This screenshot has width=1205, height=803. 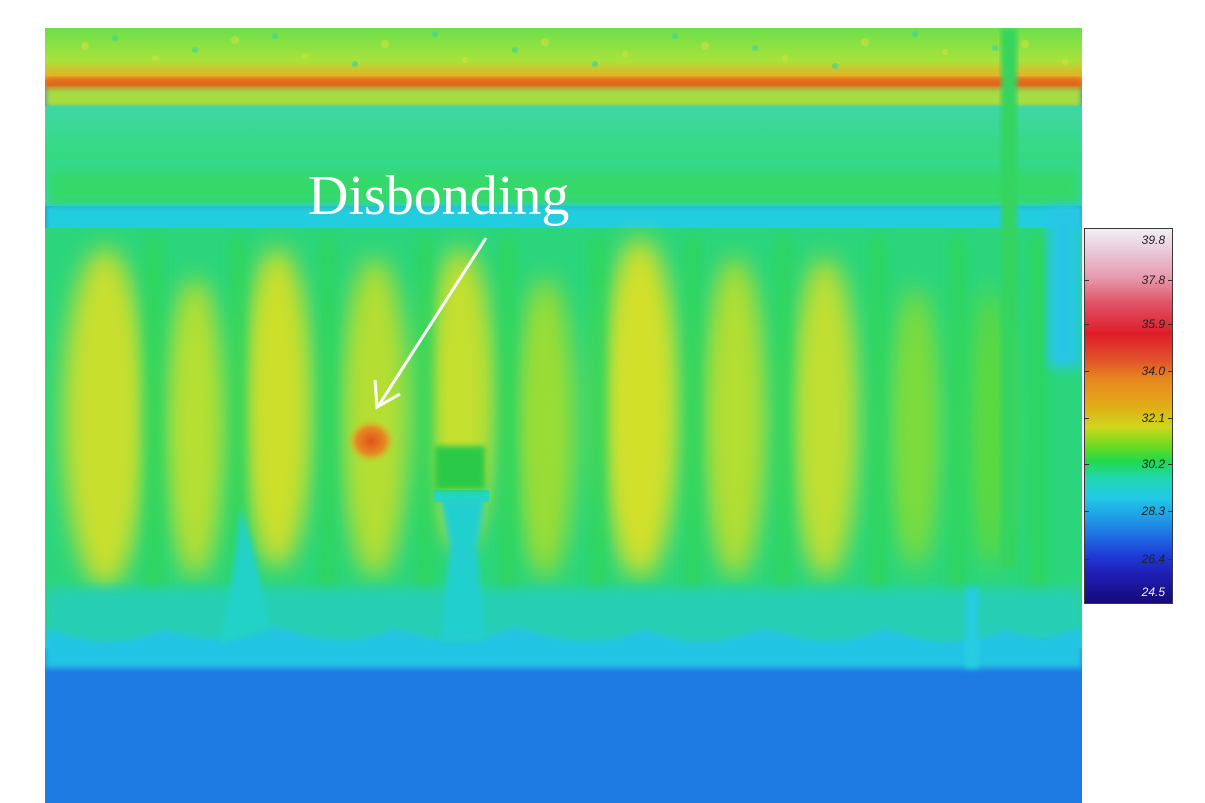 What do you see at coordinates (439, 196) in the screenshot?
I see `annotation-label: Disbonding` at bounding box center [439, 196].